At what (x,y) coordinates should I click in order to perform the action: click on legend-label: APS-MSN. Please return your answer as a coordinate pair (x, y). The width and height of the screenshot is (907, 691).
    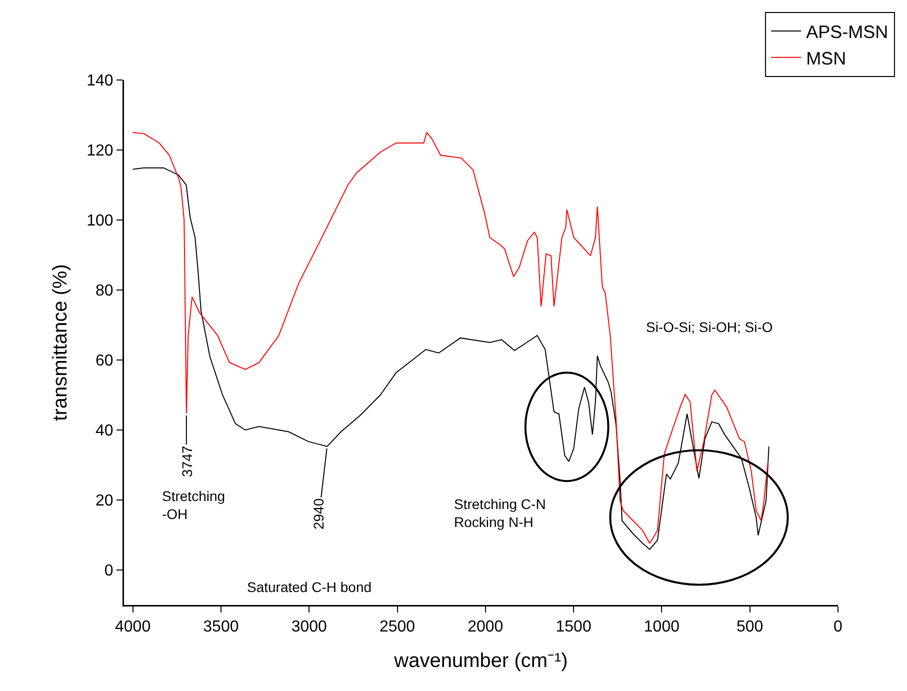
    Looking at the image, I should click on (847, 32).